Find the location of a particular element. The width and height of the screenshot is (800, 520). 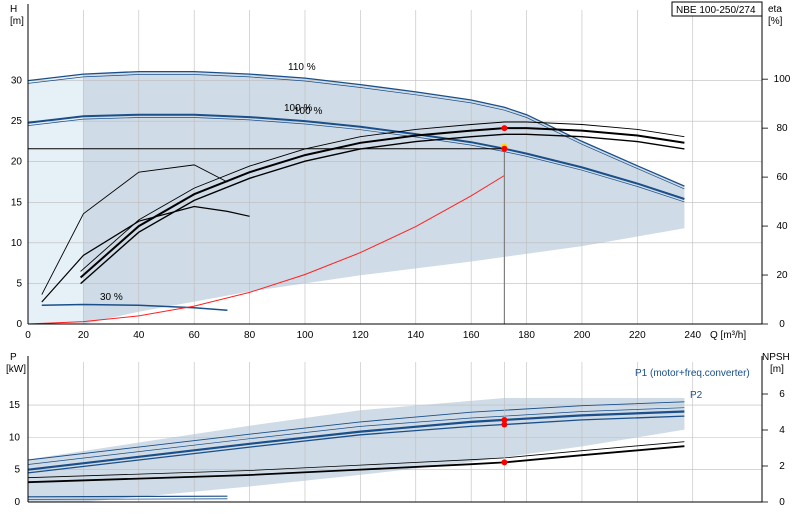

top-y-left-tick-label: 0 is located at coordinates (19, 324).